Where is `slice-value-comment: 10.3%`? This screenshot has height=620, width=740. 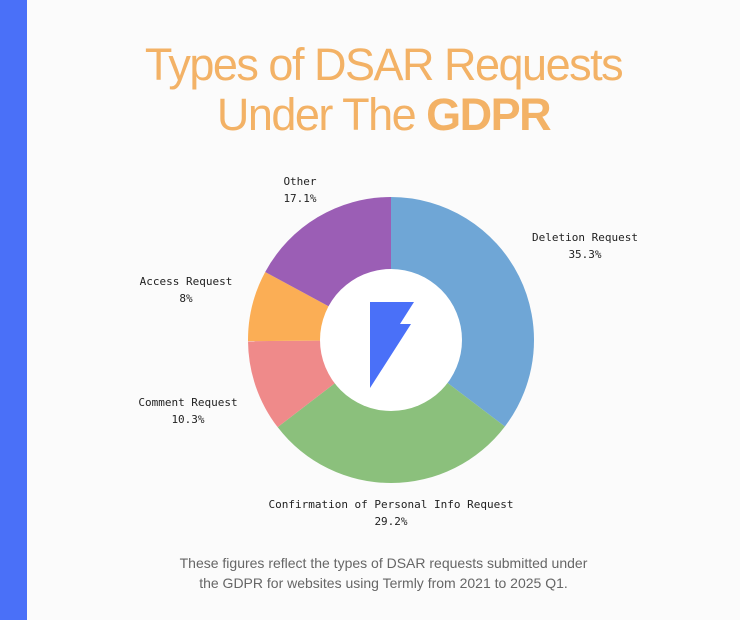
slice-value-comment: 10.3% is located at coordinates (187, 419).